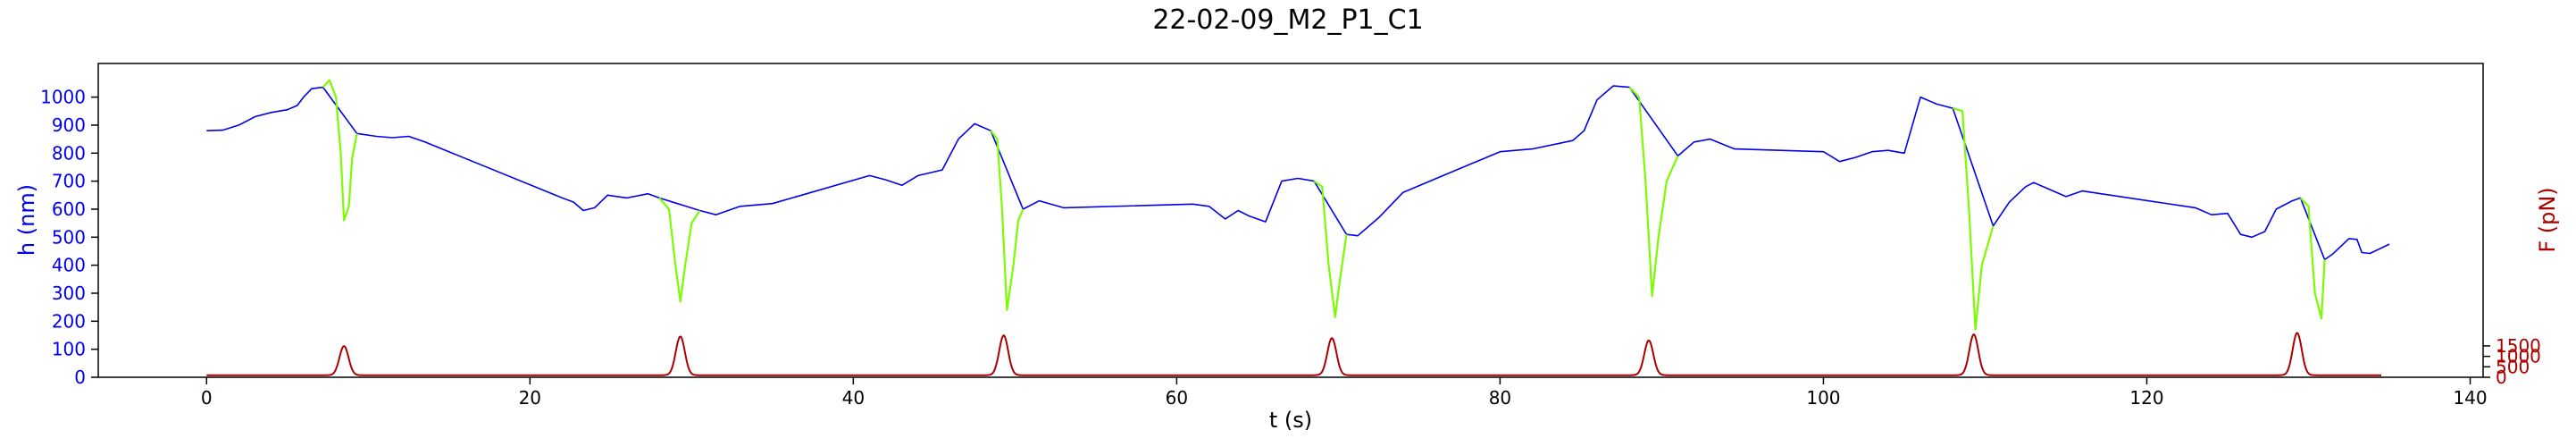 This screenshot has width=2576, height=447. Describe the element at coordinates (2146, 398) in the screenshot. I see `x-tick-label: 120` at that location.